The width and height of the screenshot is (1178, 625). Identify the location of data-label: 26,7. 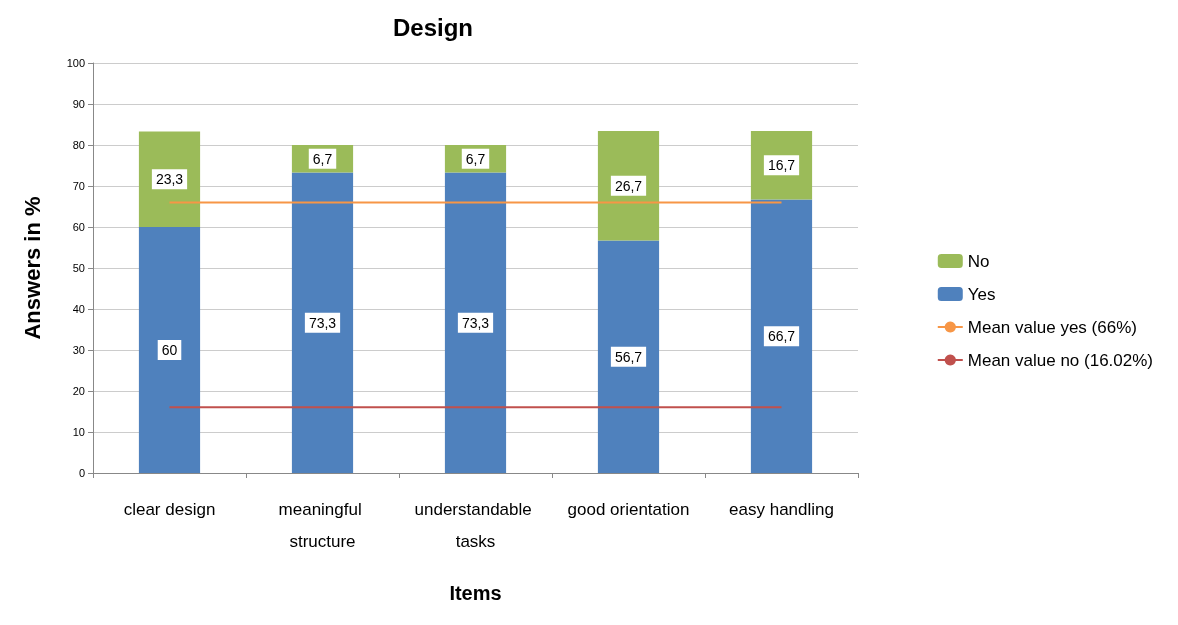
(628, 185).